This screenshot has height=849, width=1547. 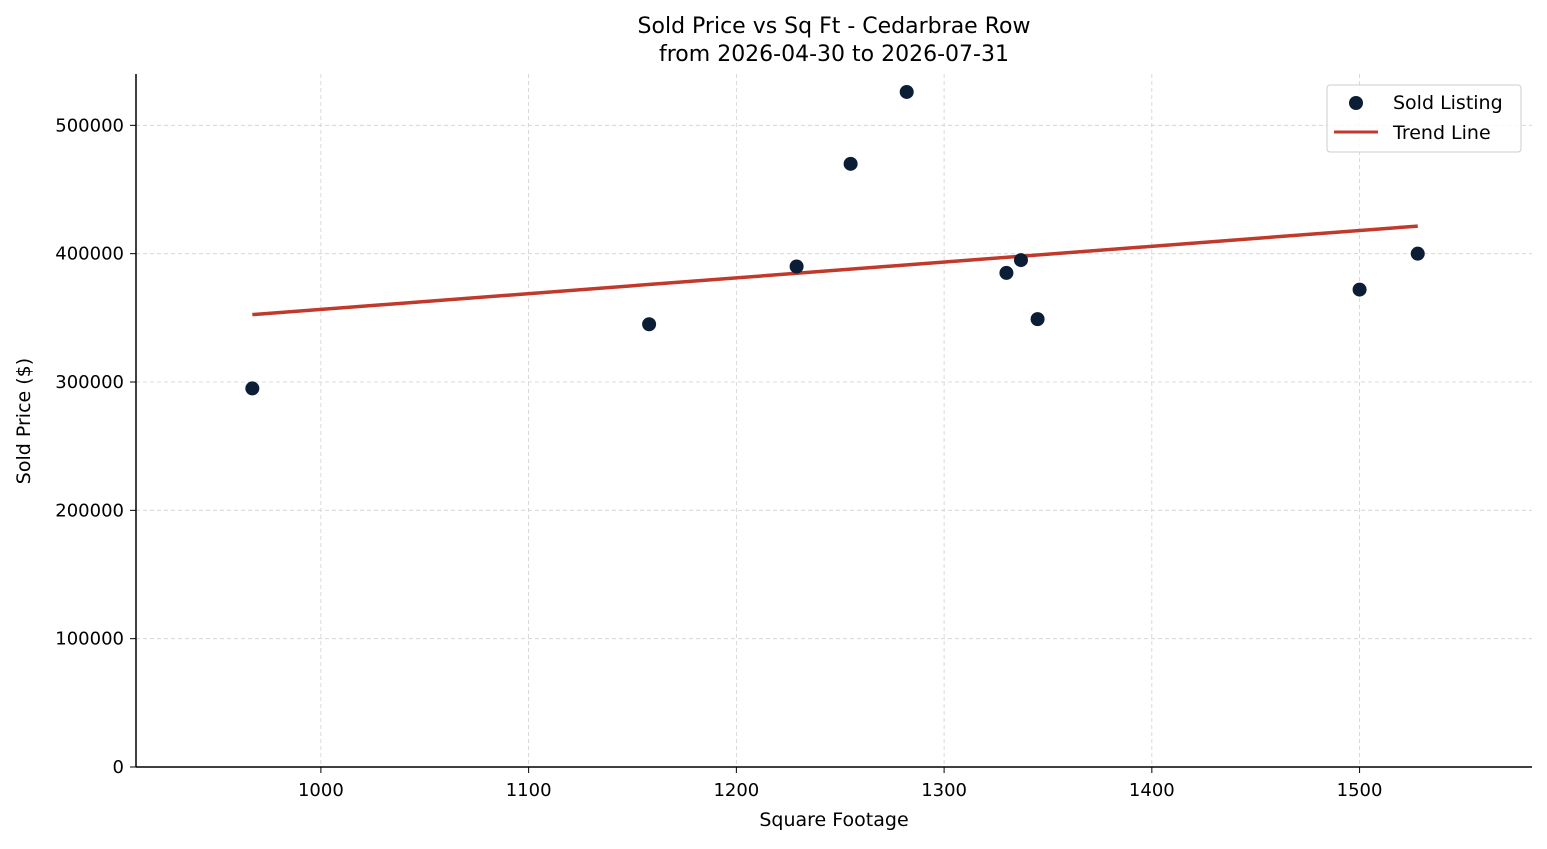 I want to click on y-tick-label: 300000, so click(x=89, y=382).